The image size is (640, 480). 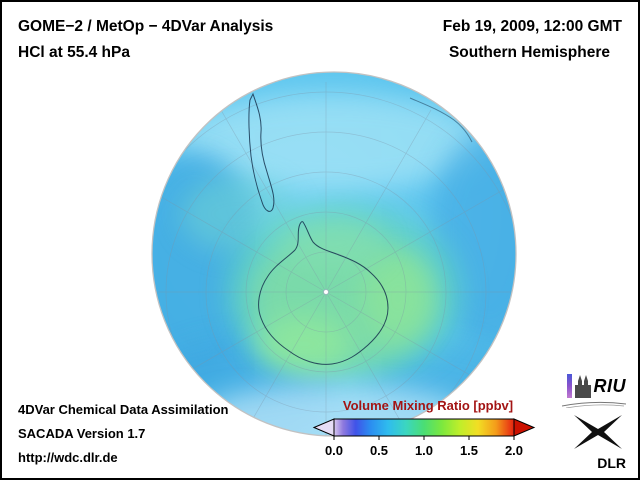 I want to click on assimilation-label: 4DVar Chemical Data Assimilation, so click(x=123, y=409).